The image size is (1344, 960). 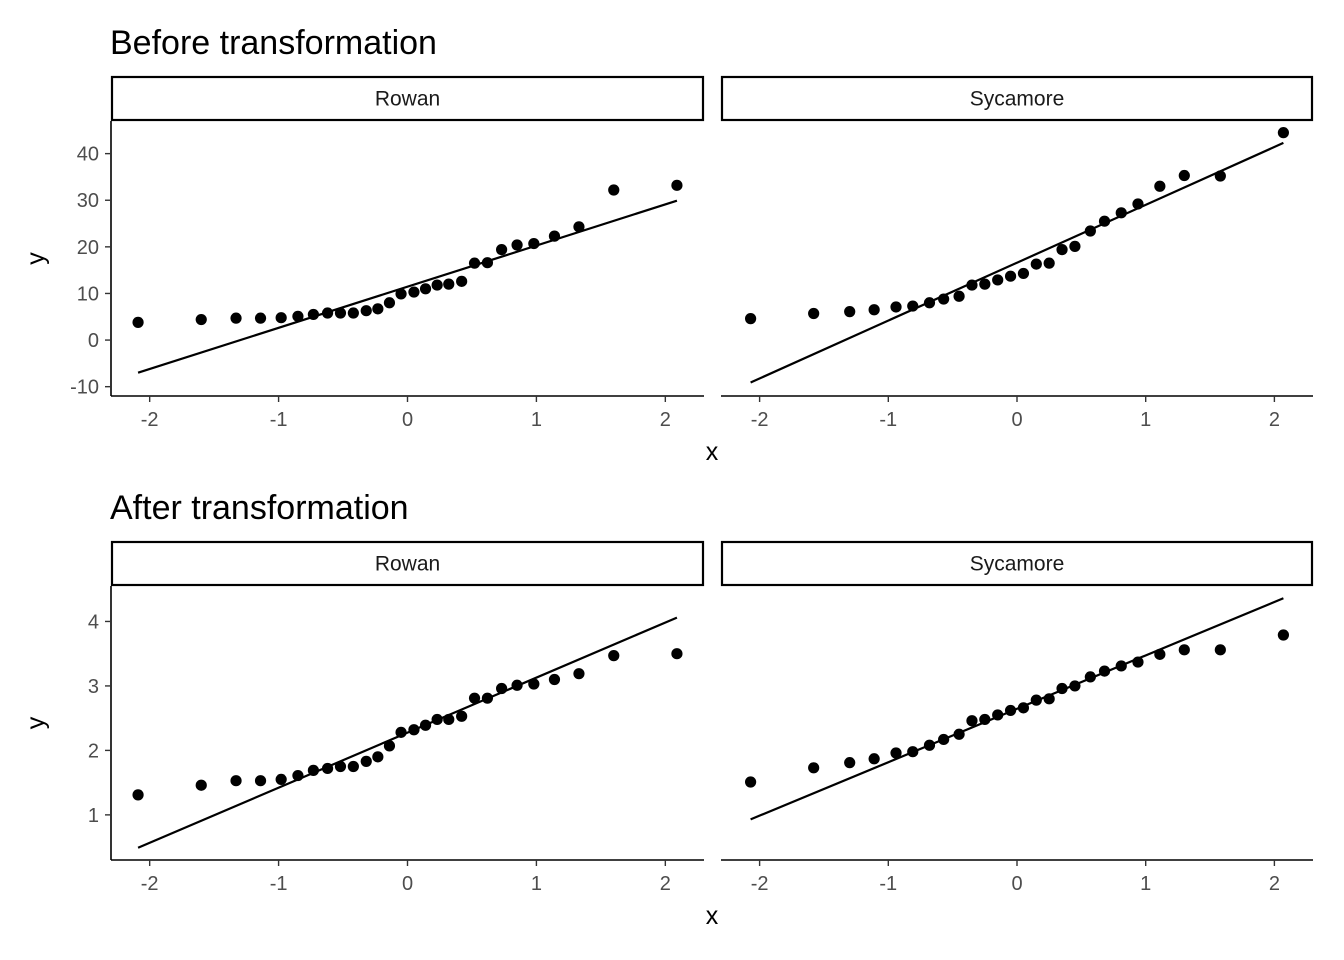 I want to click on y-tick-label: 3, so click(x=93, y=687).